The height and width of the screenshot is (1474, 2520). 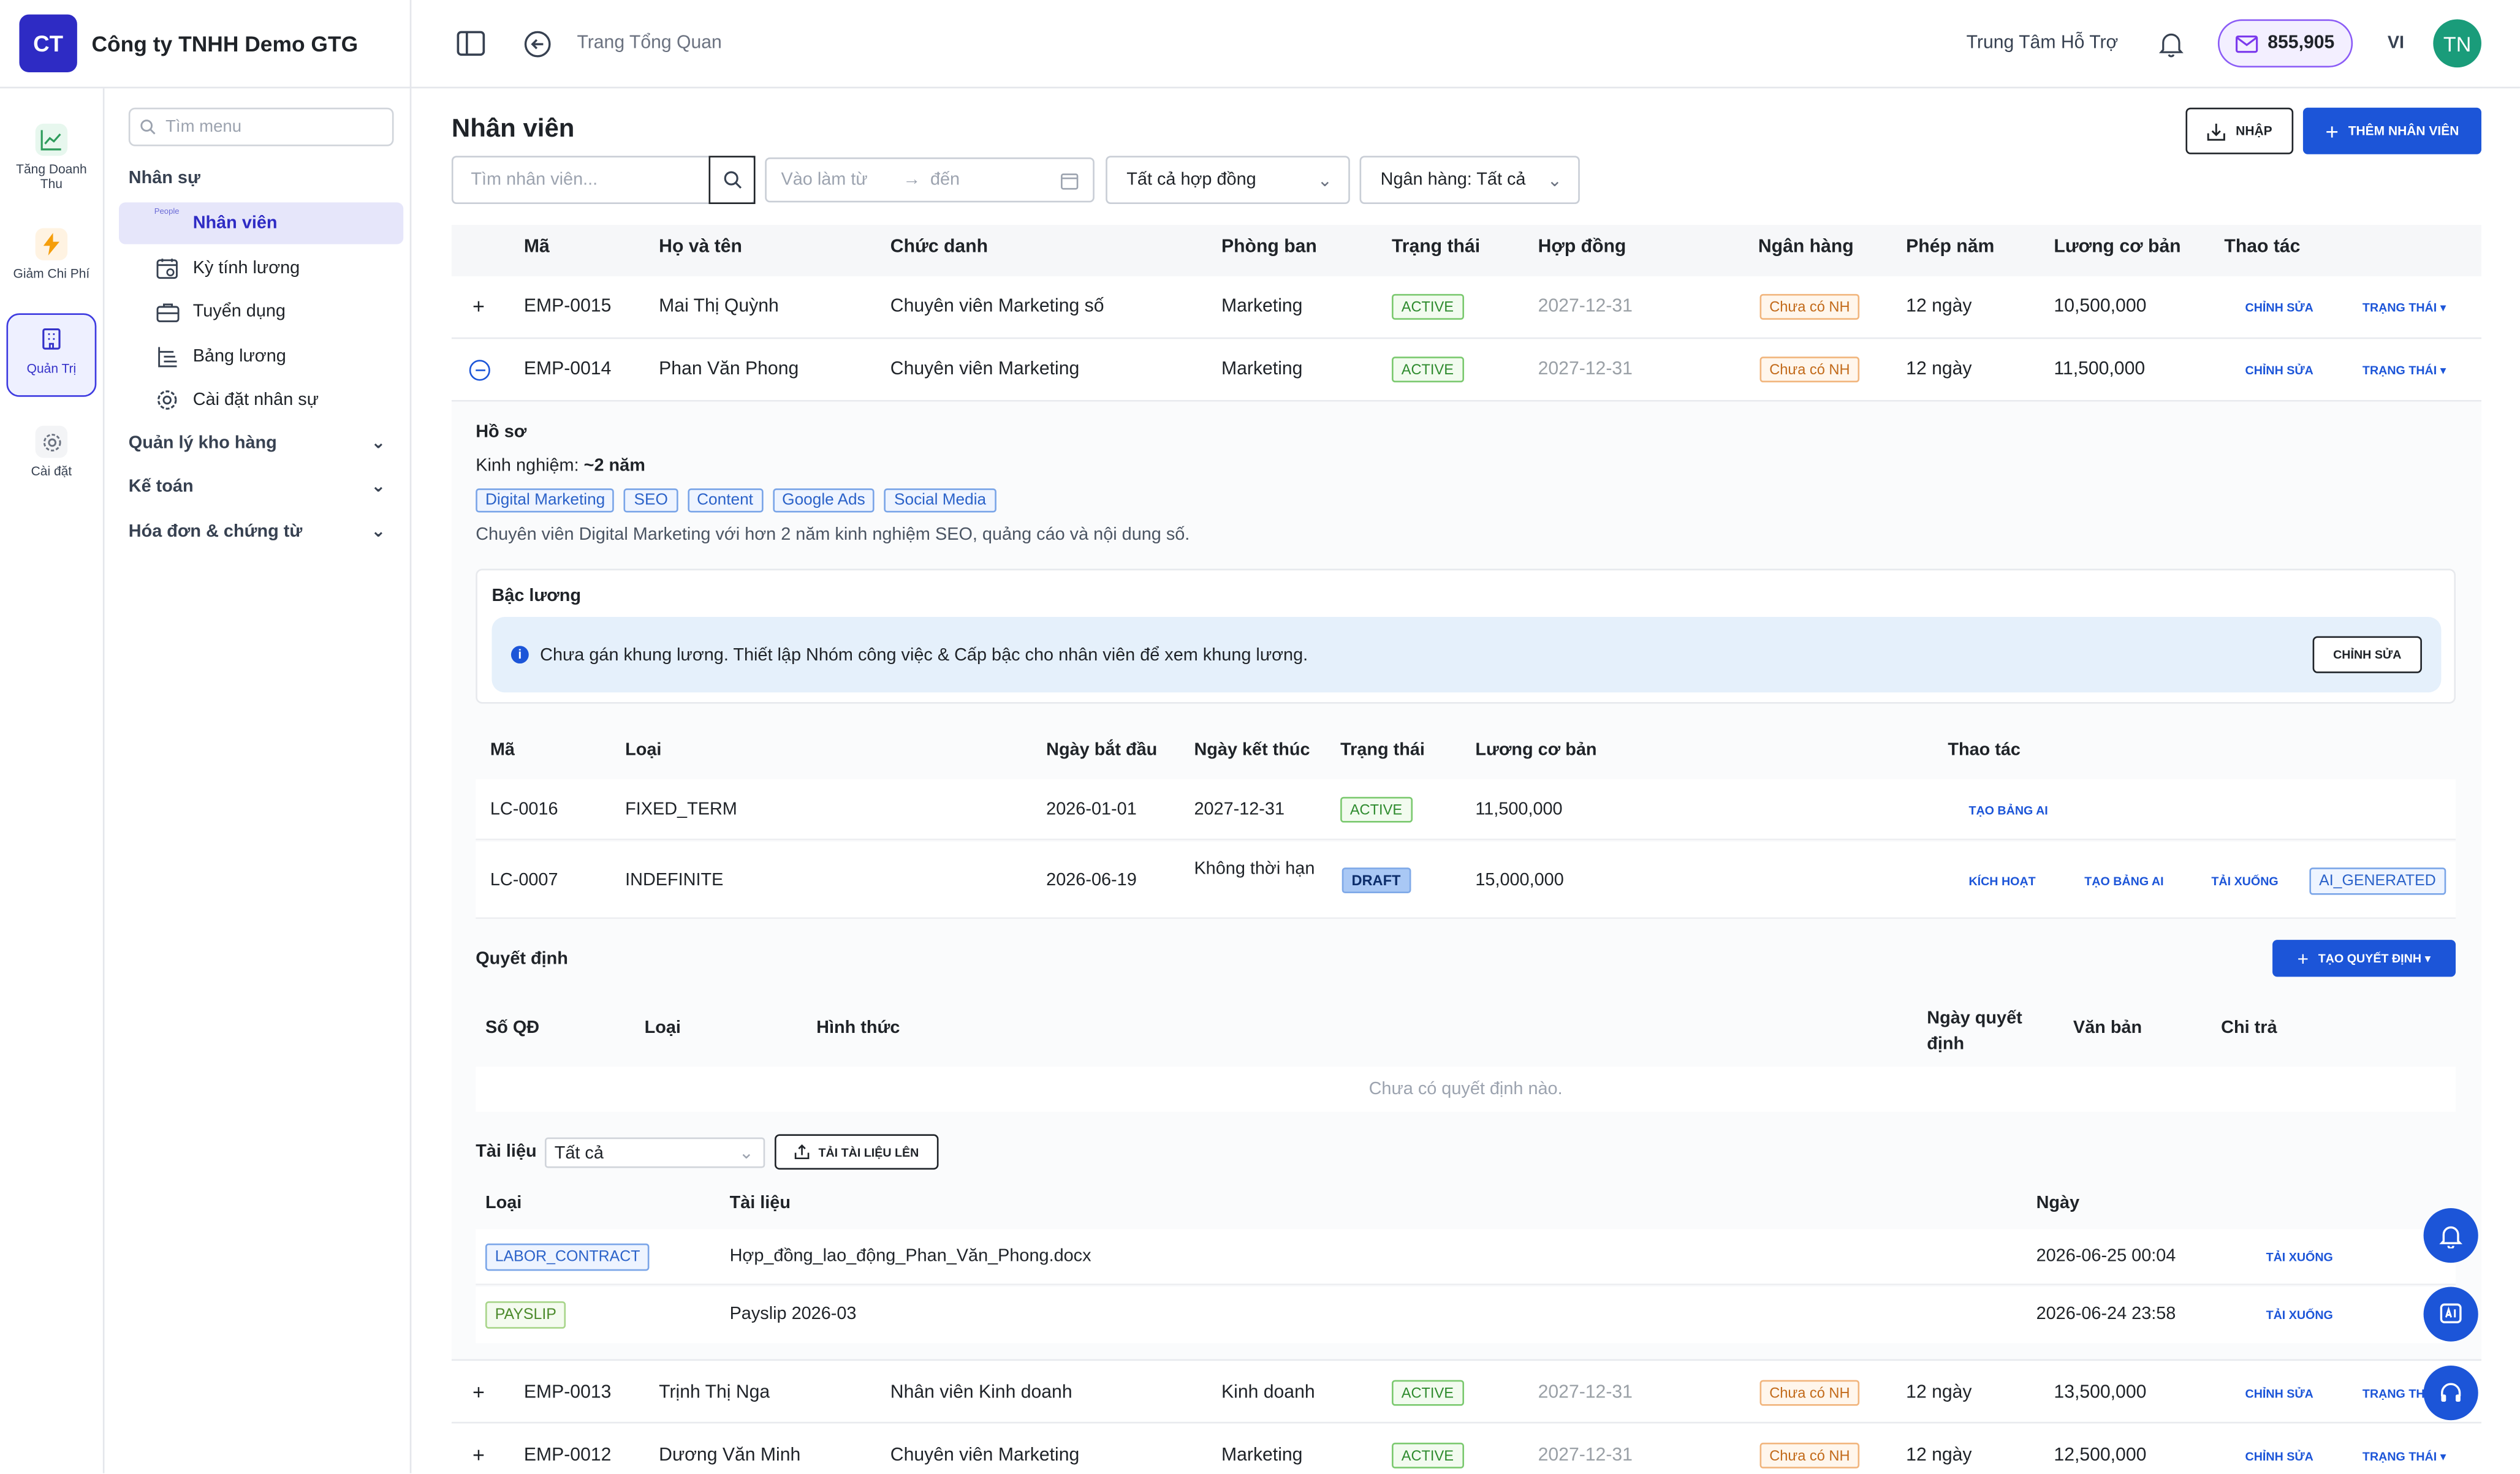 I want to click on activate-link: KÍCH HOẠT, so click(x=2002, y=881).